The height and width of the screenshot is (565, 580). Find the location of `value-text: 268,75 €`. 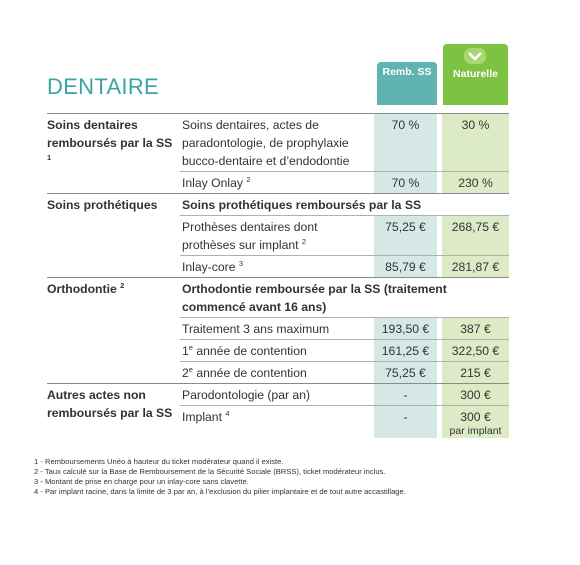

value-text: 268,75 € is located at coordinates (475, 227).